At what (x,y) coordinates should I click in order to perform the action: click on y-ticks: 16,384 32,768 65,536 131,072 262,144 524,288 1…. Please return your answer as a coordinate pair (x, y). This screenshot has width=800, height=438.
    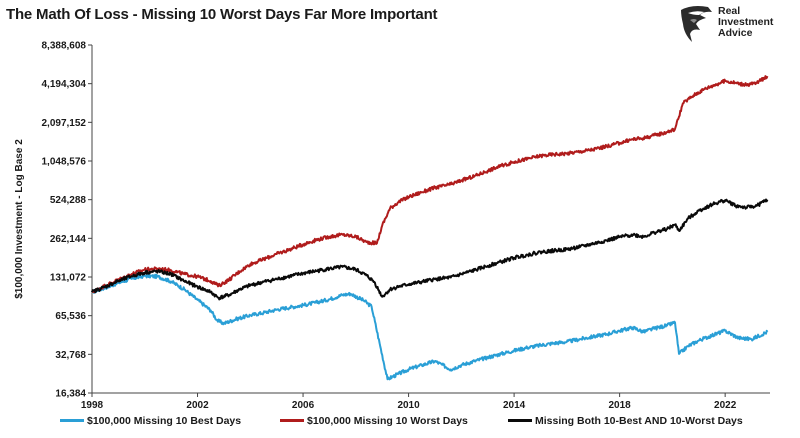
    Looking at the image, I should click on (67, 220).